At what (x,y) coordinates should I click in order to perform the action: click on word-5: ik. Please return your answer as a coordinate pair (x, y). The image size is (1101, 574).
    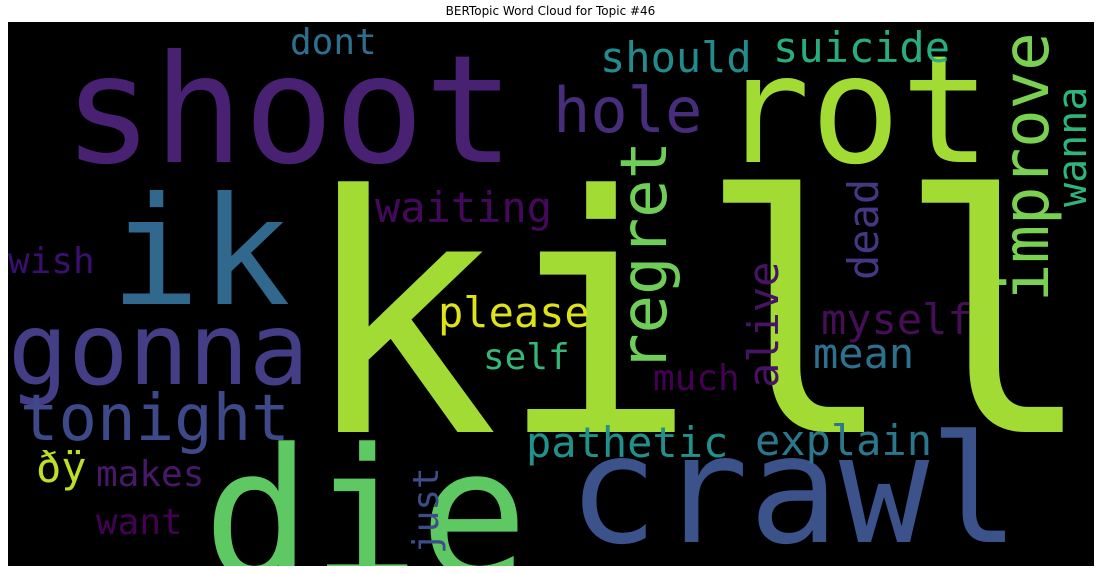
    Looking at the image, I should click on (200, 253).